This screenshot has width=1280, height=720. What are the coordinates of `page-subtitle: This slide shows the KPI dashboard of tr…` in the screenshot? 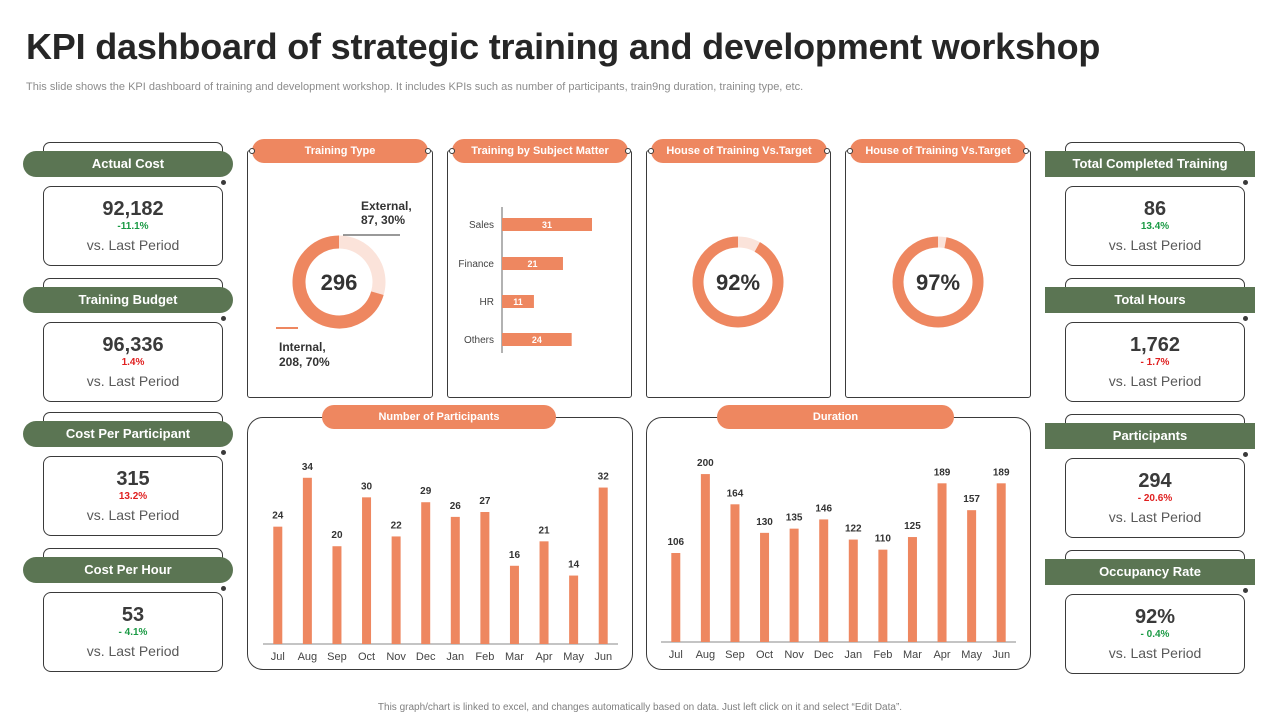 It's located at (415, 87).